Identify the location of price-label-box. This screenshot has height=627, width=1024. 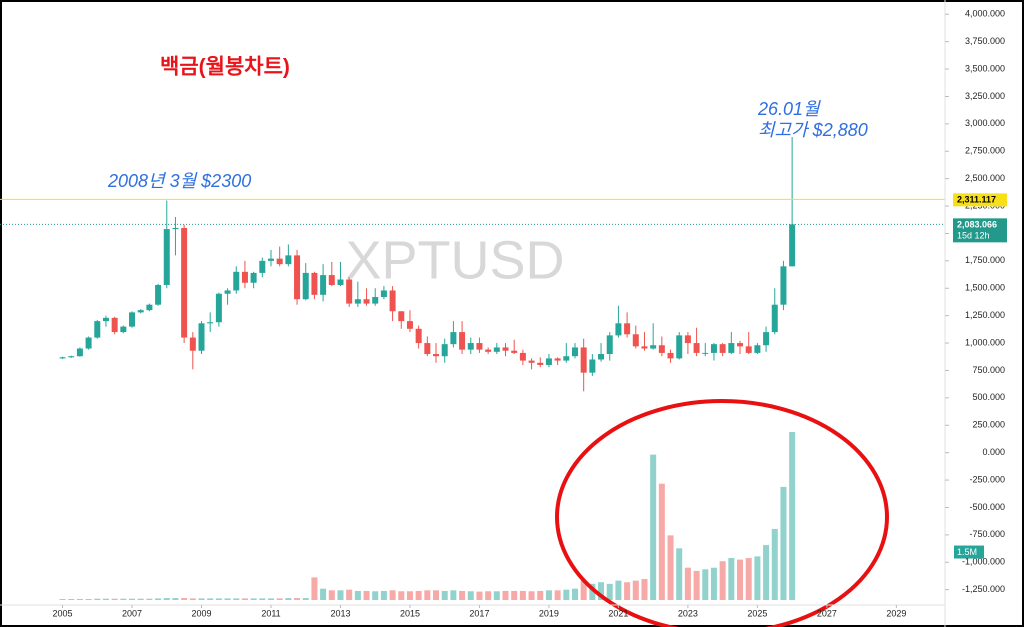
(980, 200).